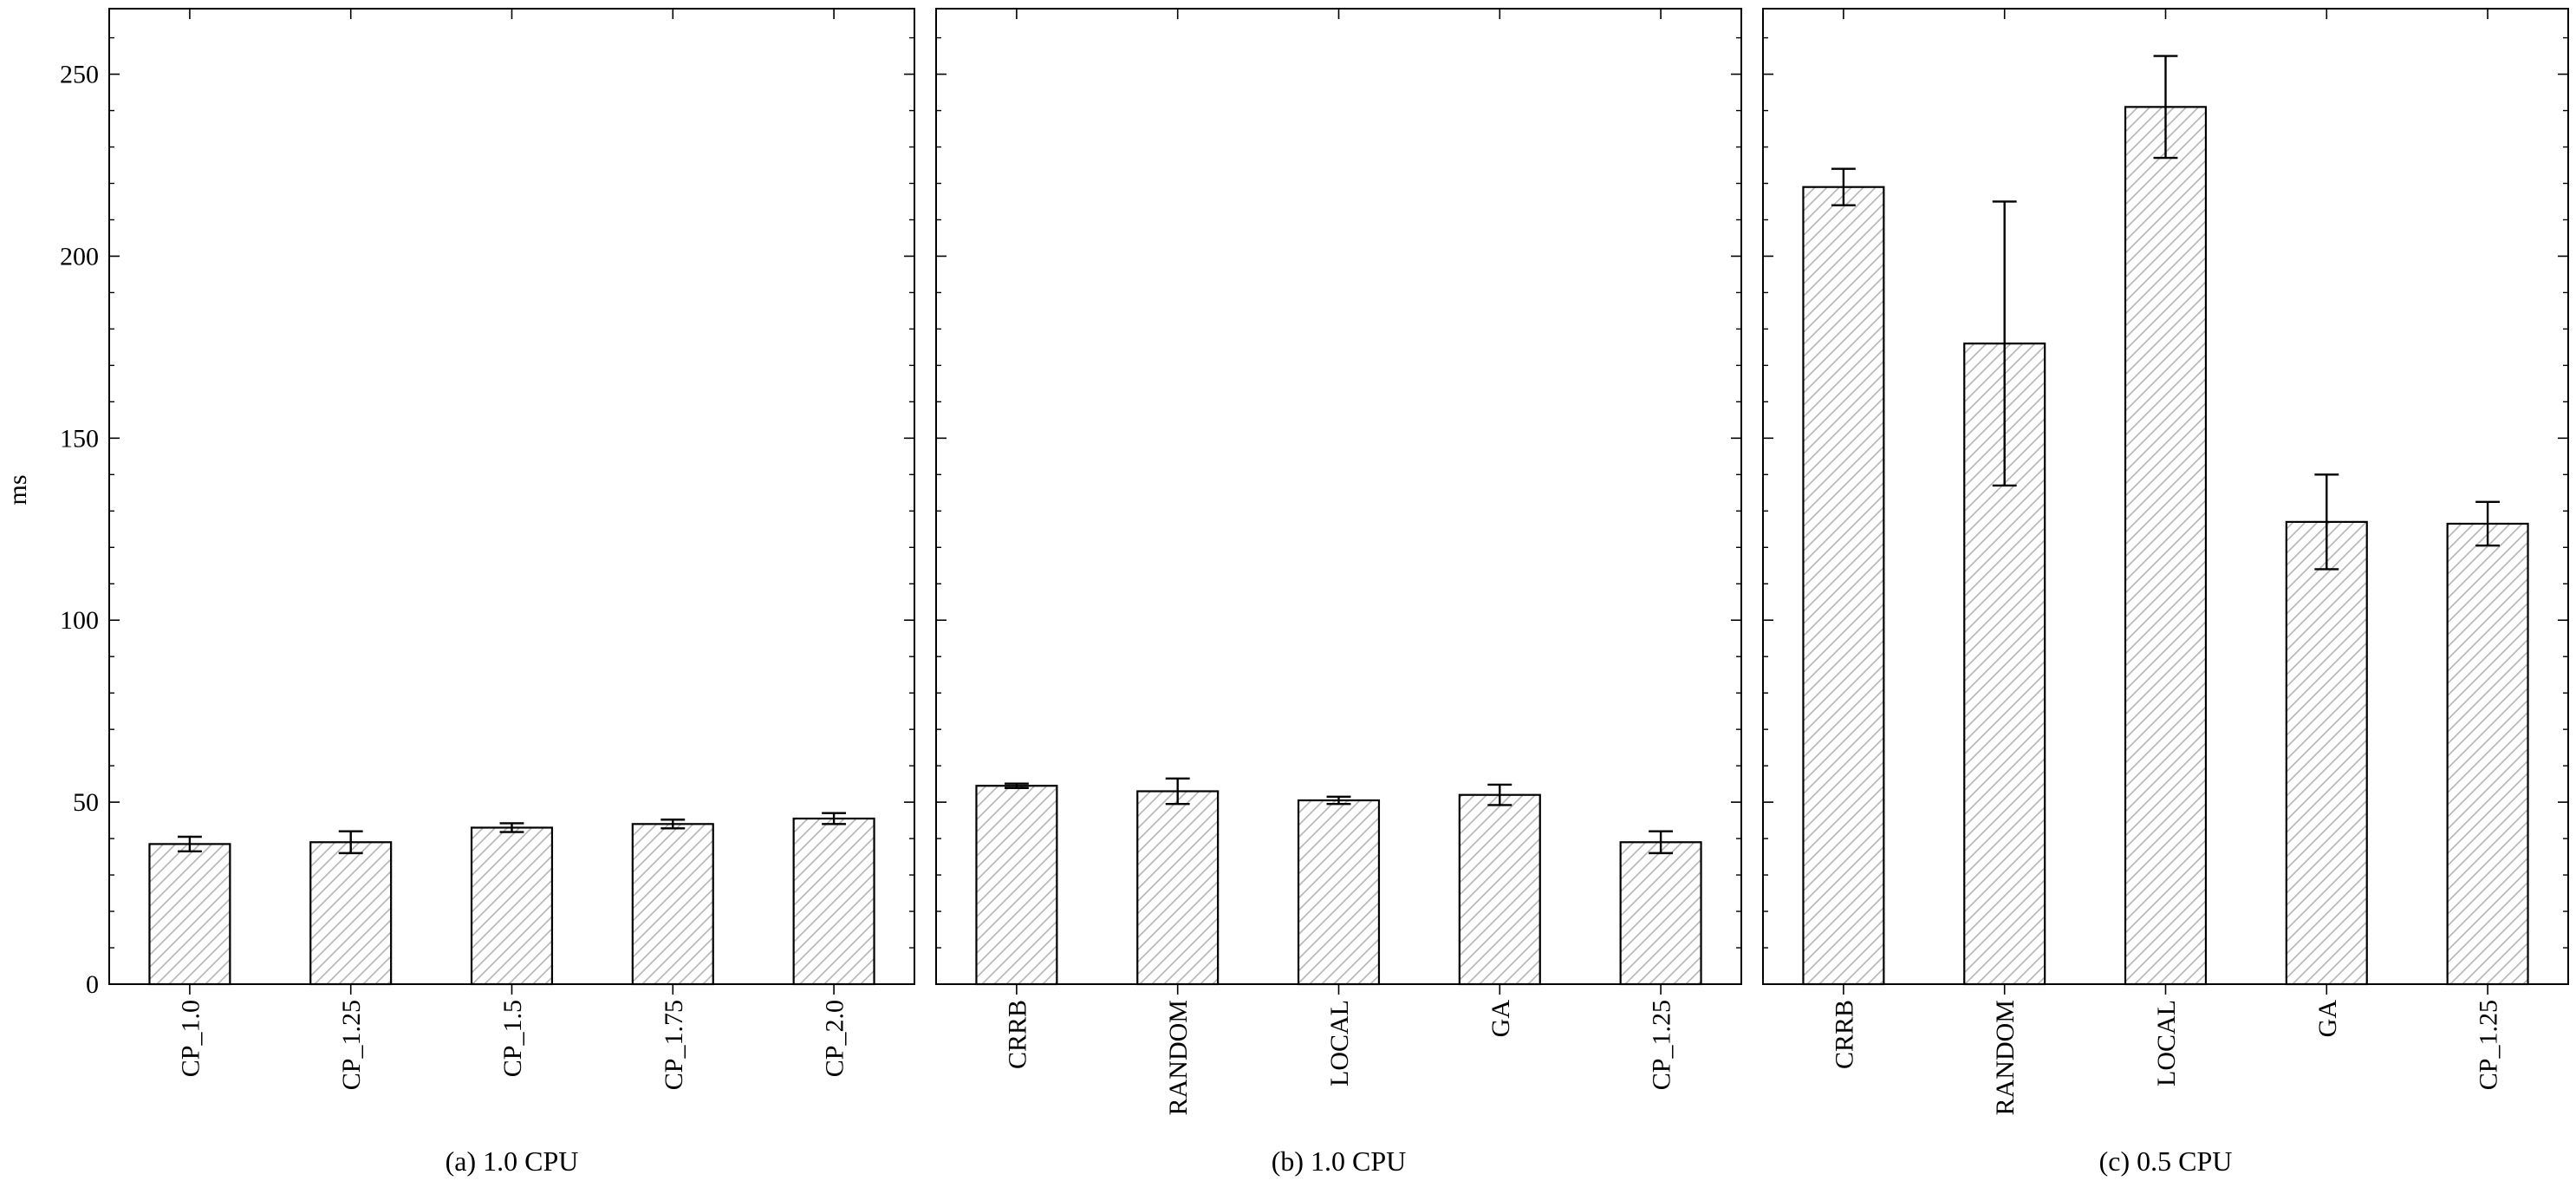  Describe the element at coordinates (79, 620) in the screenshot. I see `y-tick-label: 100` at that location.